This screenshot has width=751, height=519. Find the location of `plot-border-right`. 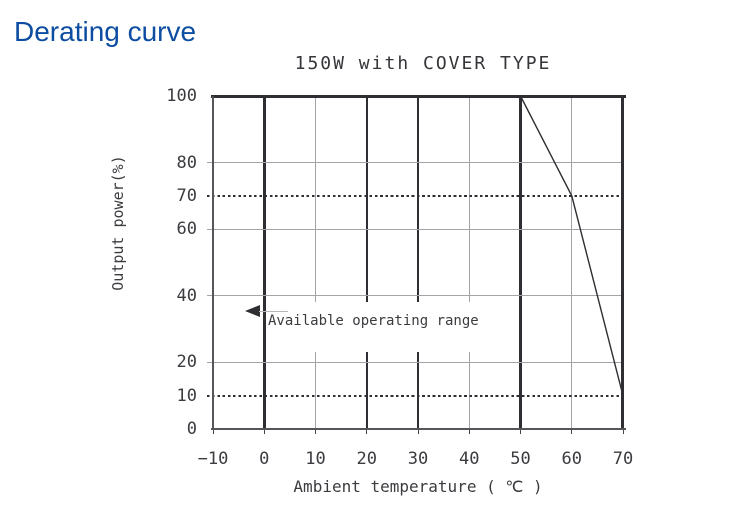

plot-border-right is located at coordinates (622, 262).